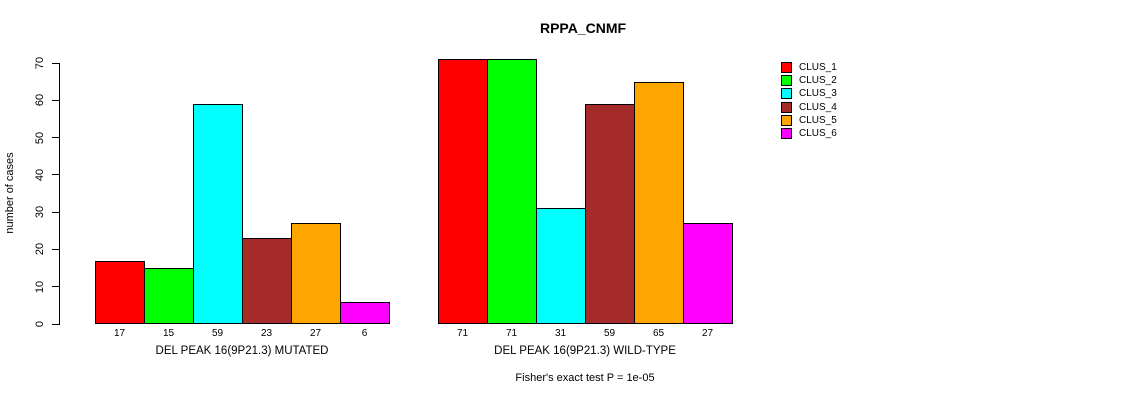 This screenshot has height=400, width=1140. Describe the element at coordinates (818, 107) in the screenshot. I see `legend-label: CLUS_4` at that location.